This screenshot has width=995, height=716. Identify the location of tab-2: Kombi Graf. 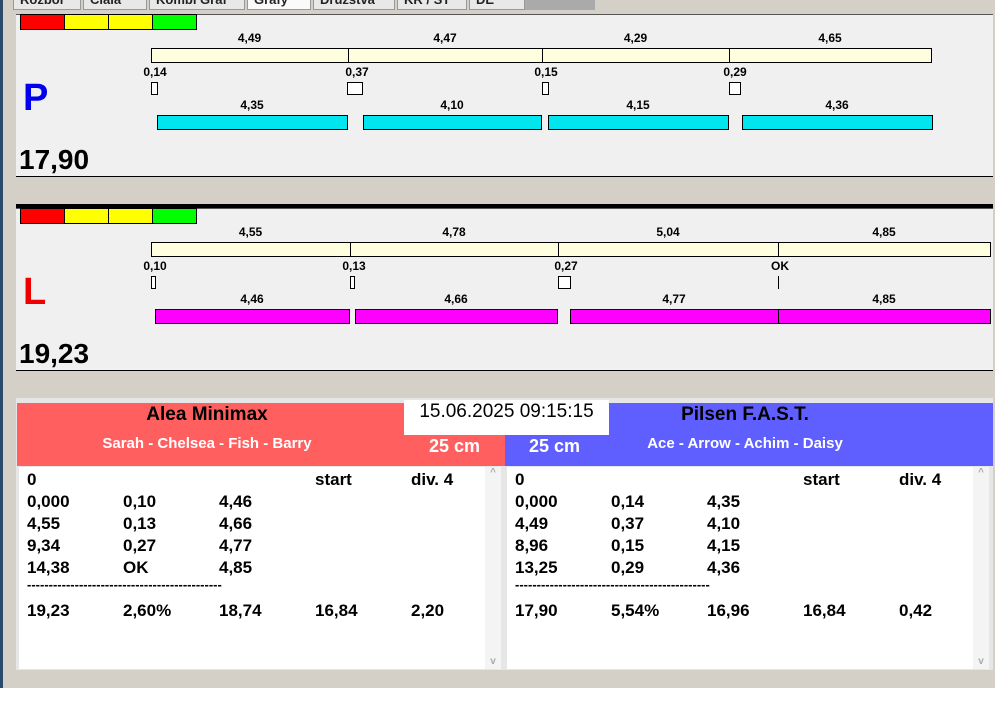
(197, 5).